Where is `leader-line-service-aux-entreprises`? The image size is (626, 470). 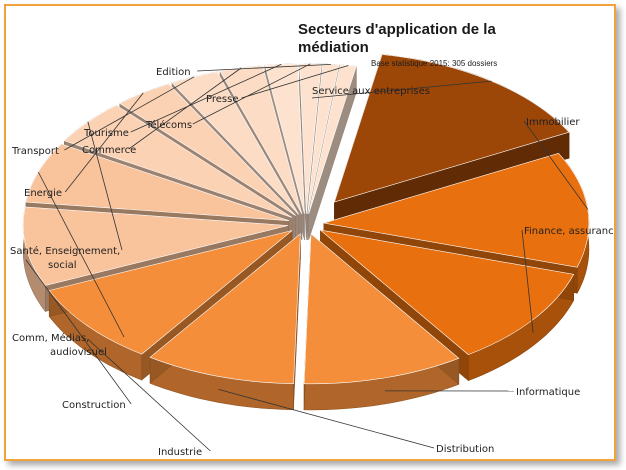
leader-line-service-aux-entreprises is located at coordinates (401, 89).